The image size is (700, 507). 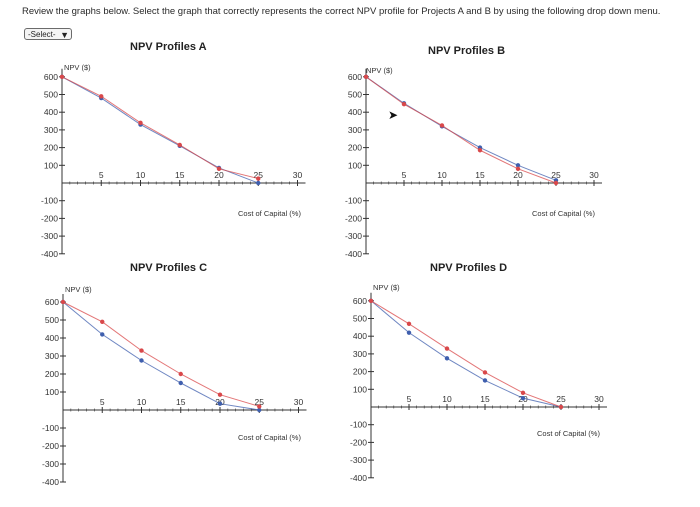 I want to click on npv-profile-dropdown: -Select- ▼, so click(x=48, y=34).